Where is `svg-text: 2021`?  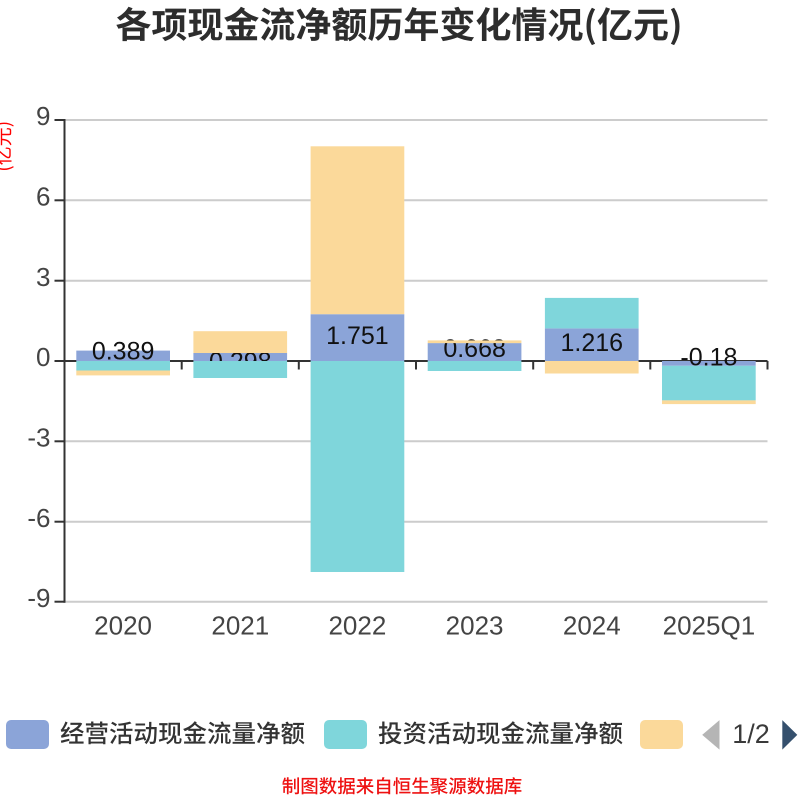
svg-text: 2021 is located at coordinates (240, 626).